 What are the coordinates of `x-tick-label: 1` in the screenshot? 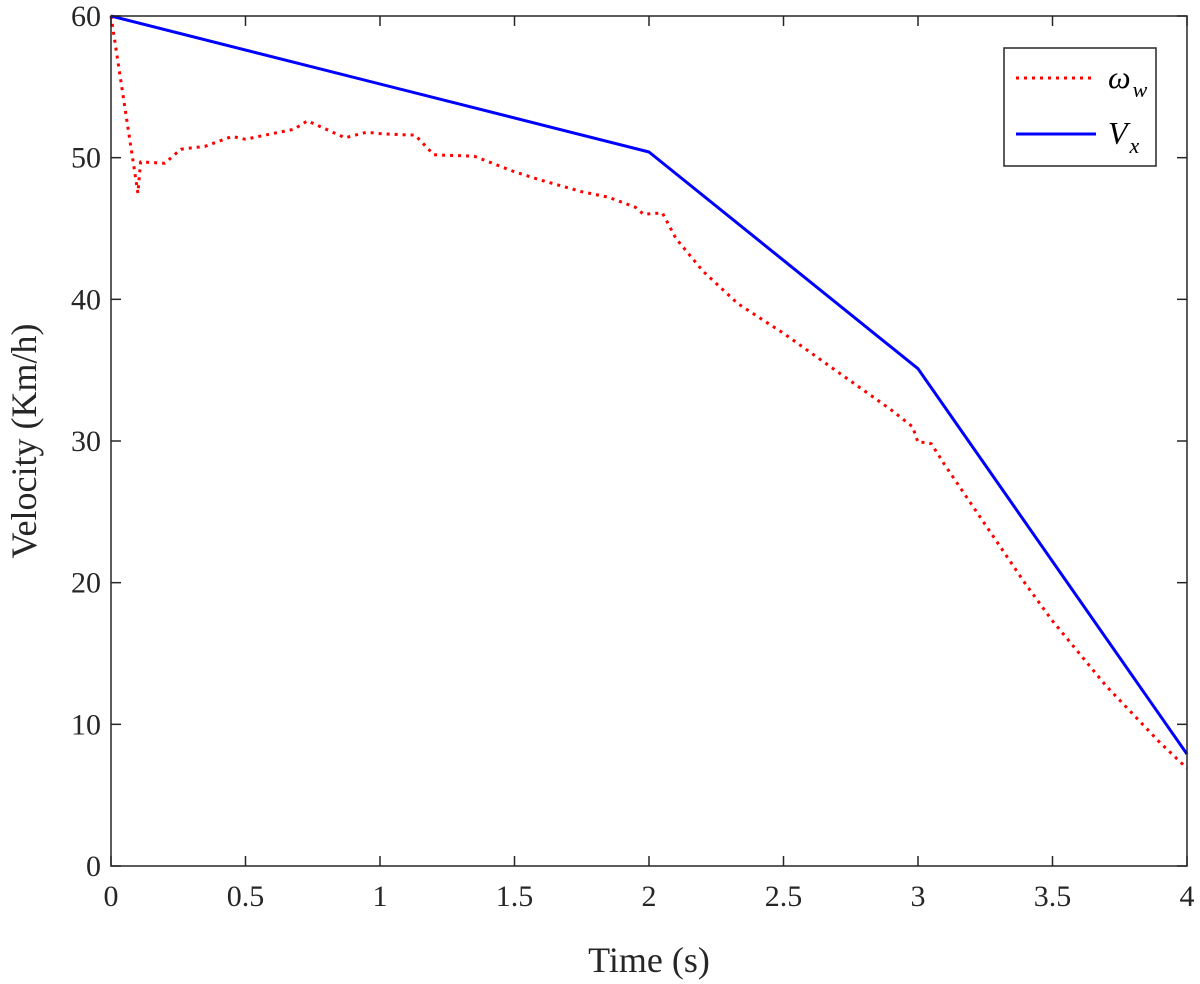 It's located at (380, 896).